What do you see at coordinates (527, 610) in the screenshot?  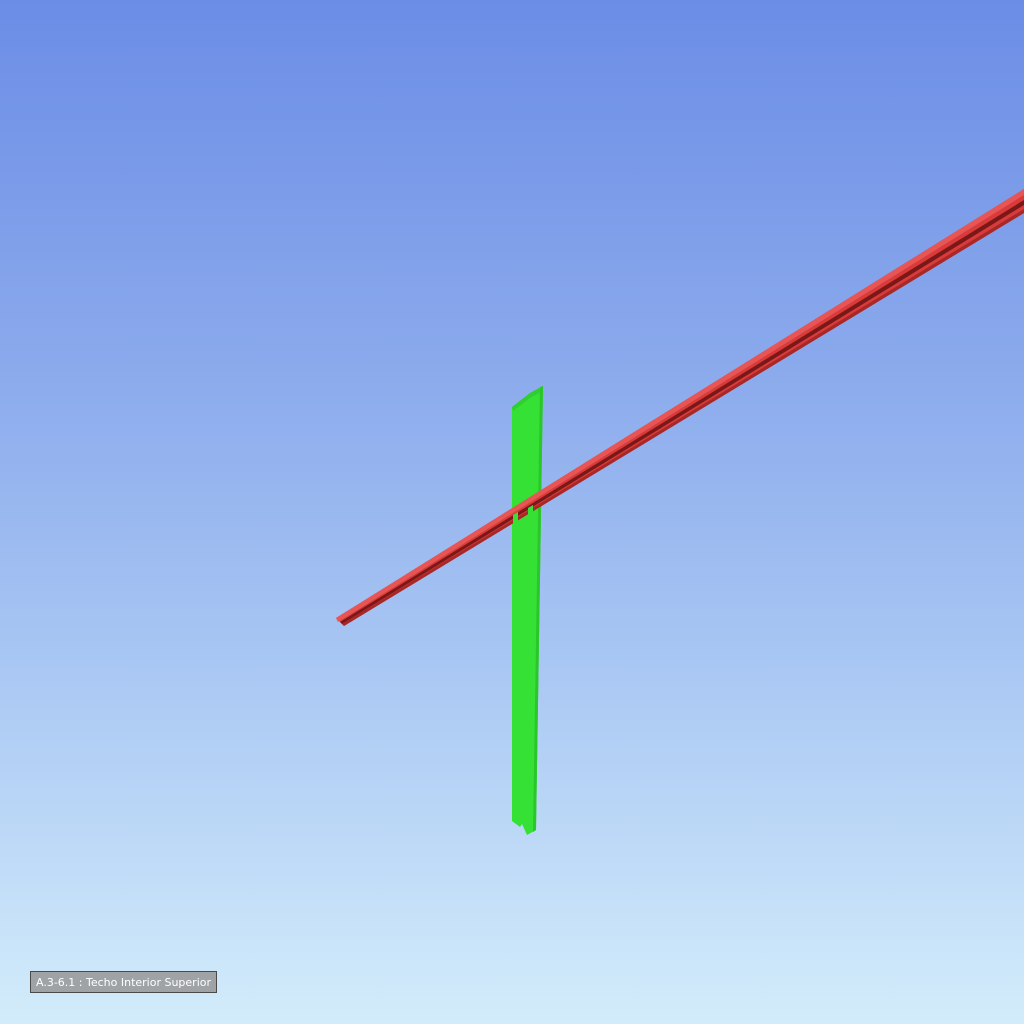 I see `green-column` at bounding box center [527, 610].